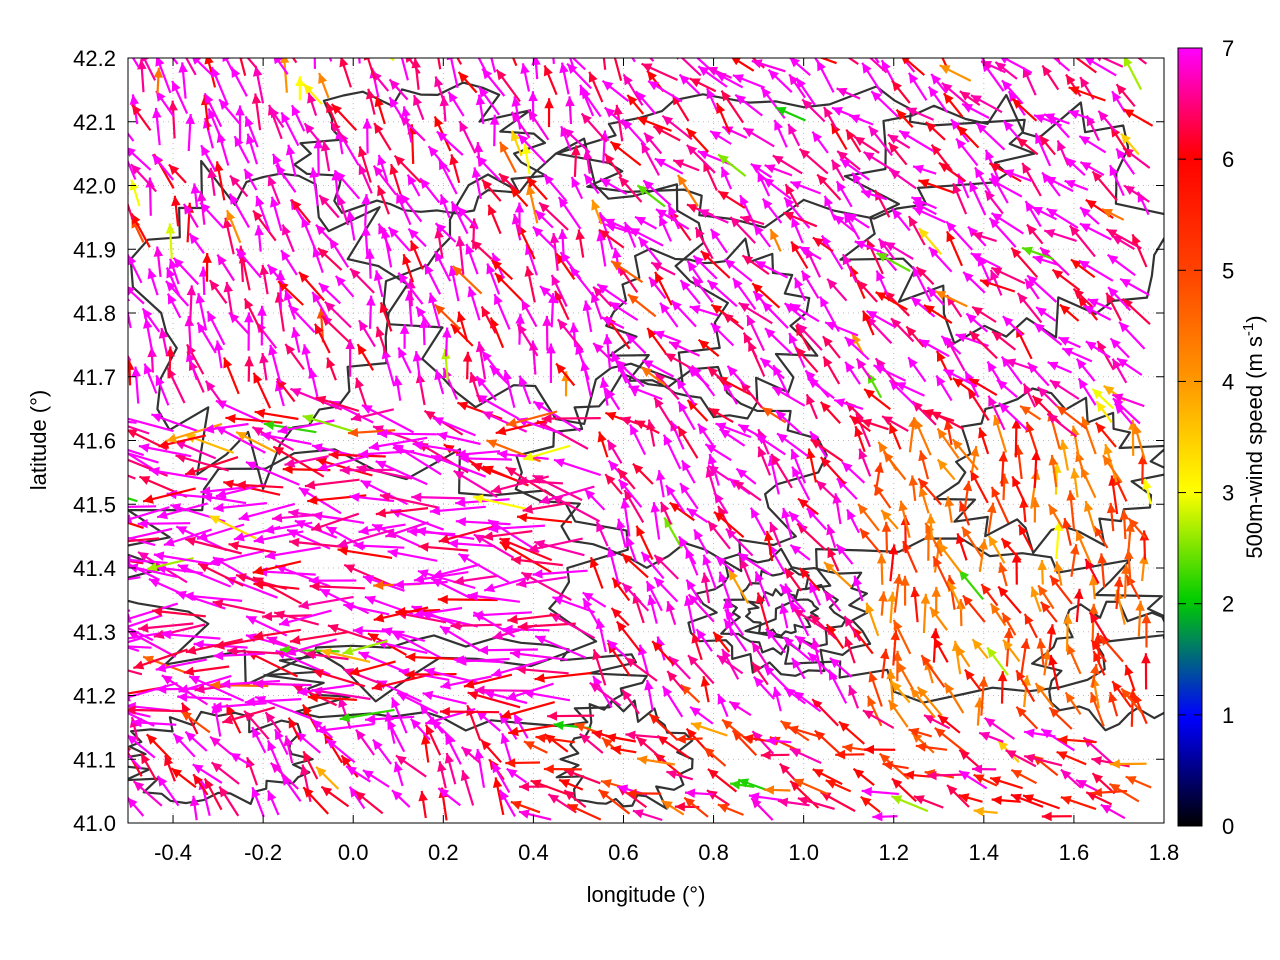 Image resolution: width=1280 pixels, height=960 pixels. I want to click on y-tick-label: 41.4, so click(94, 568).